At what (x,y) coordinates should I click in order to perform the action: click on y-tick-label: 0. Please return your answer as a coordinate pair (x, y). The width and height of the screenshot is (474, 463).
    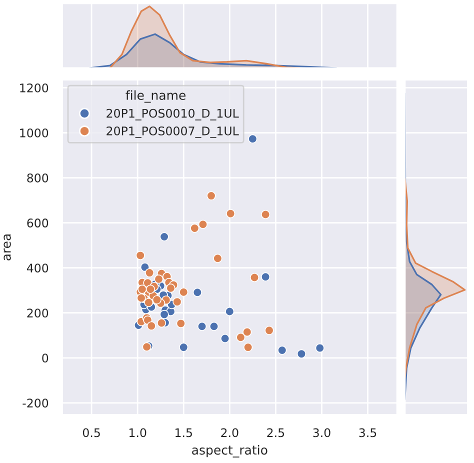
    Looking at the image, I should click on (45, 358).